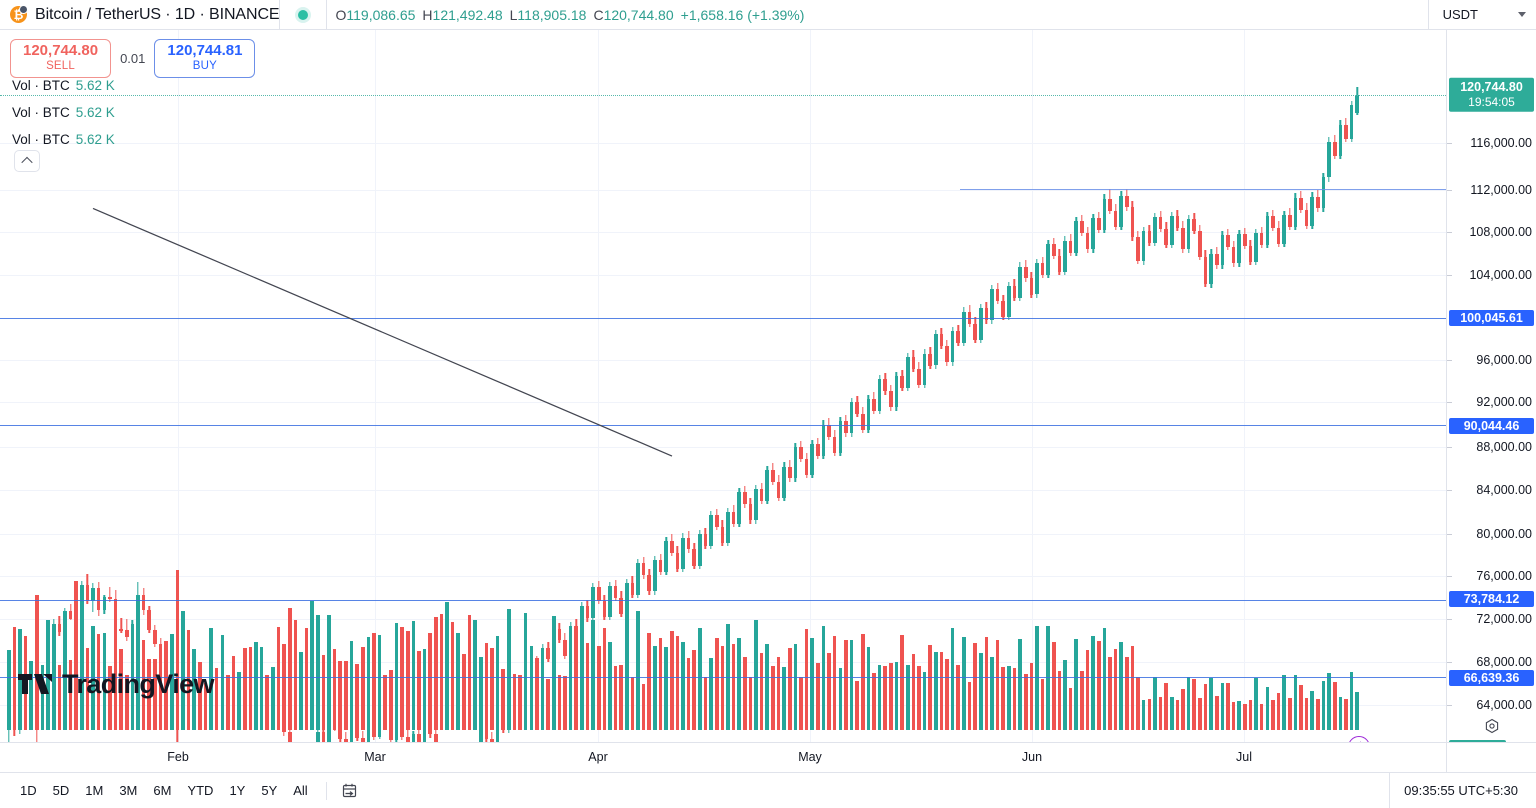 Image resolution: width=1536 pixels, height=808 pixels. What do you see at coordinates (27, 161) in the screenshot?
I see `collapse-legend-button` at bounding box center [27, 161].